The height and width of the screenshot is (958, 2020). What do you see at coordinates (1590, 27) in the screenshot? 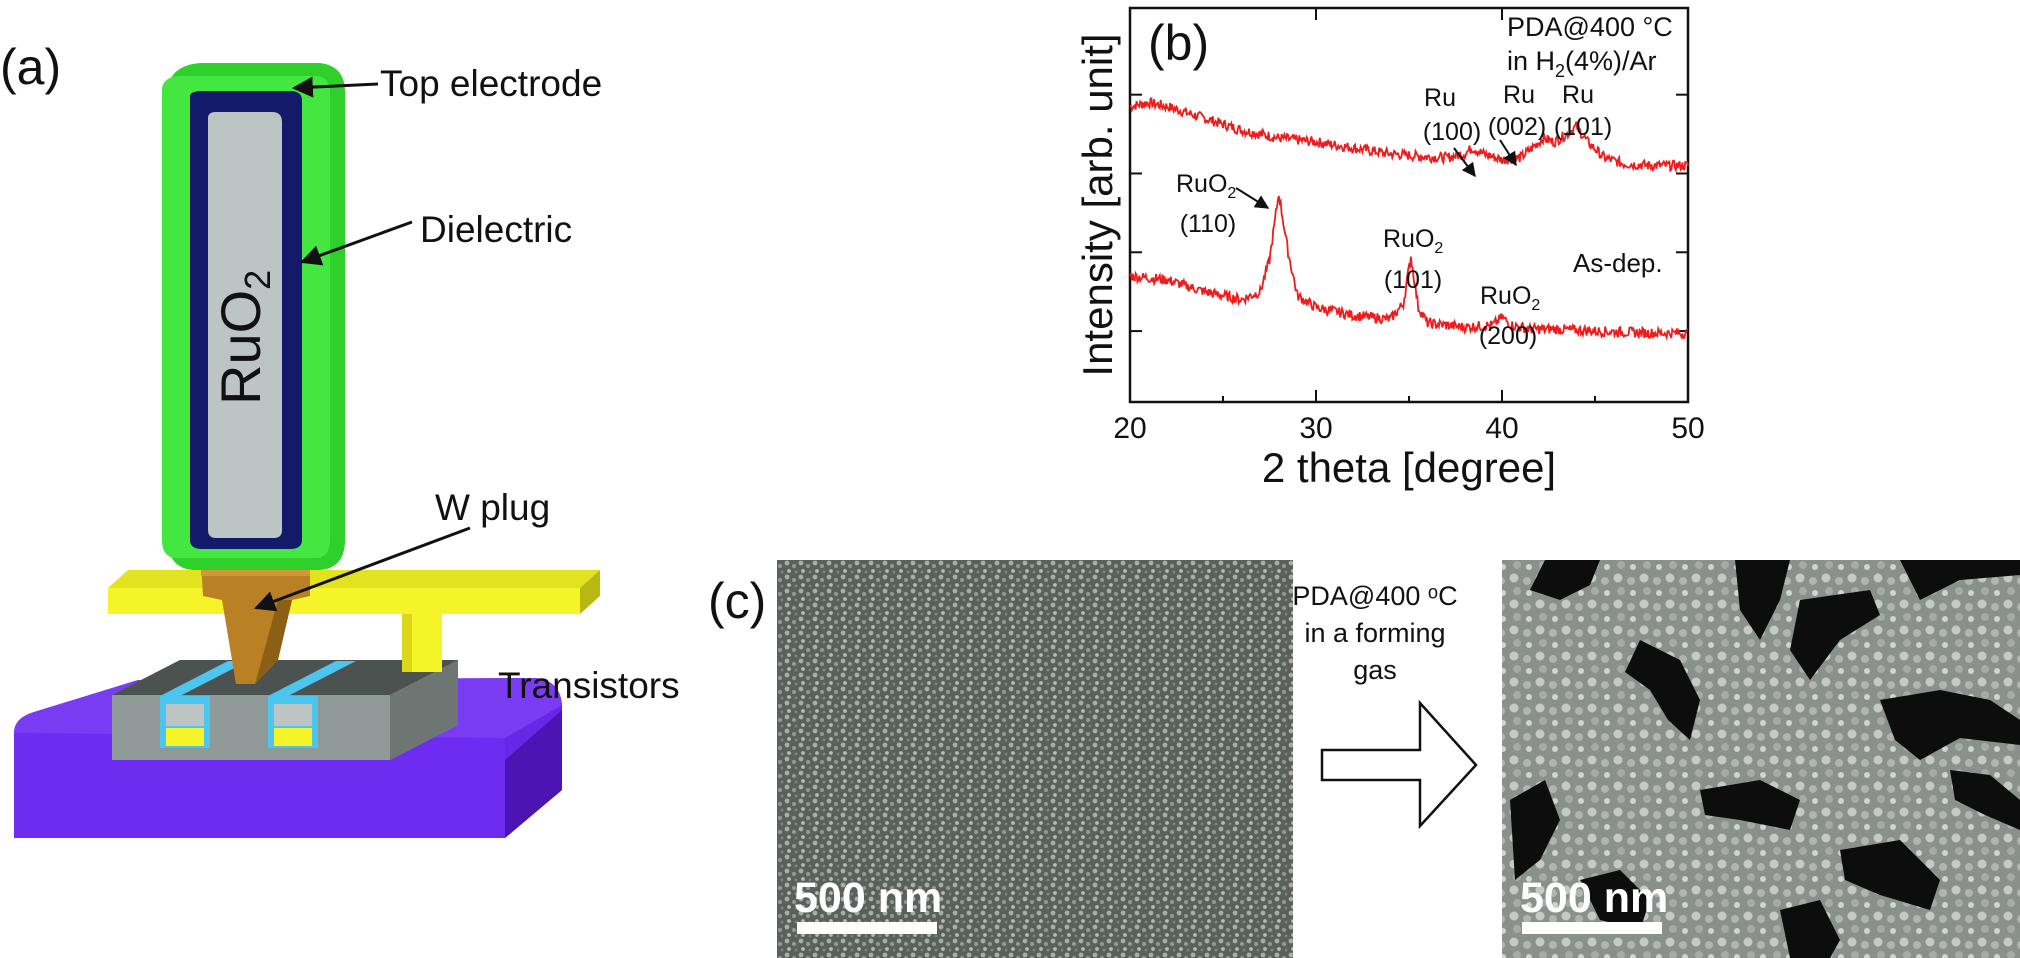
I see `condition-line1: PDA@400 °C` at bounding box center [1590, 27].